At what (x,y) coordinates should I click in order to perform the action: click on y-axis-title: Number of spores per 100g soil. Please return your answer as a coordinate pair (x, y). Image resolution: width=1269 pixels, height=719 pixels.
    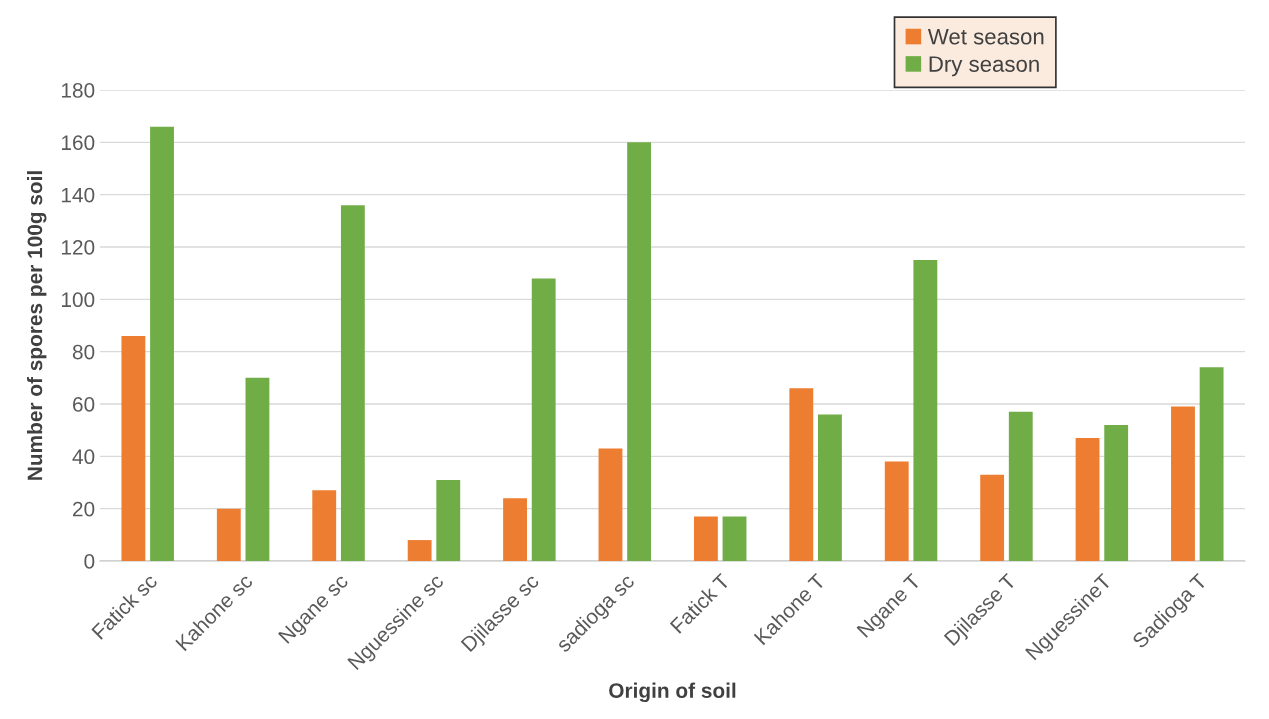
    Looking at the image, I should click on (36, 325).